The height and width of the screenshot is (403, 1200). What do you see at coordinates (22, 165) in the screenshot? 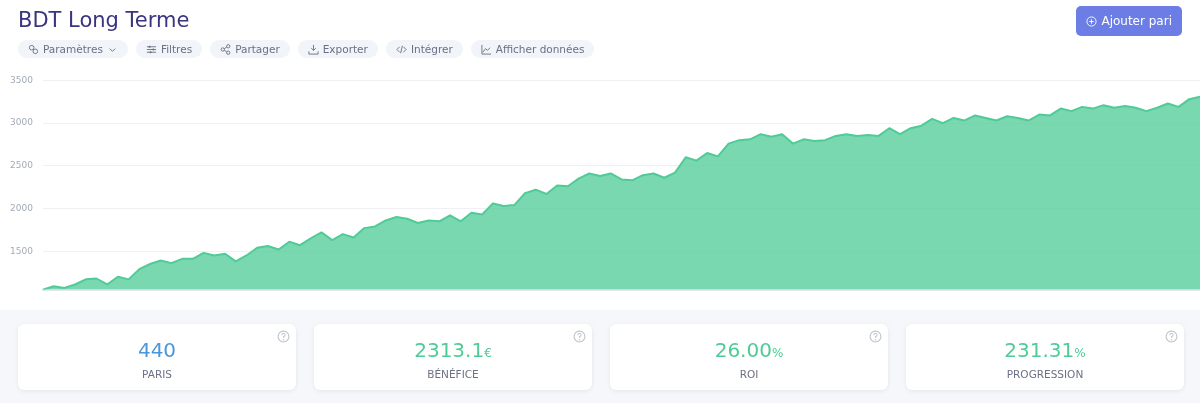
I see `y-tick-label: 2500` at bounding box center [22, 165].